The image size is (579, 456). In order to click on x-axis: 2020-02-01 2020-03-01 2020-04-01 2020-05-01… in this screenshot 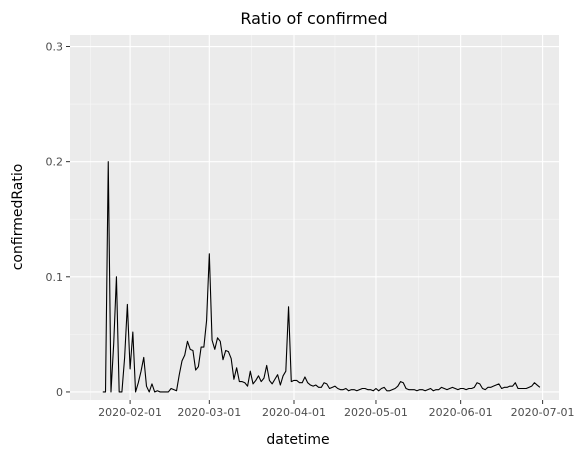, I will do `click(336, 409)`.